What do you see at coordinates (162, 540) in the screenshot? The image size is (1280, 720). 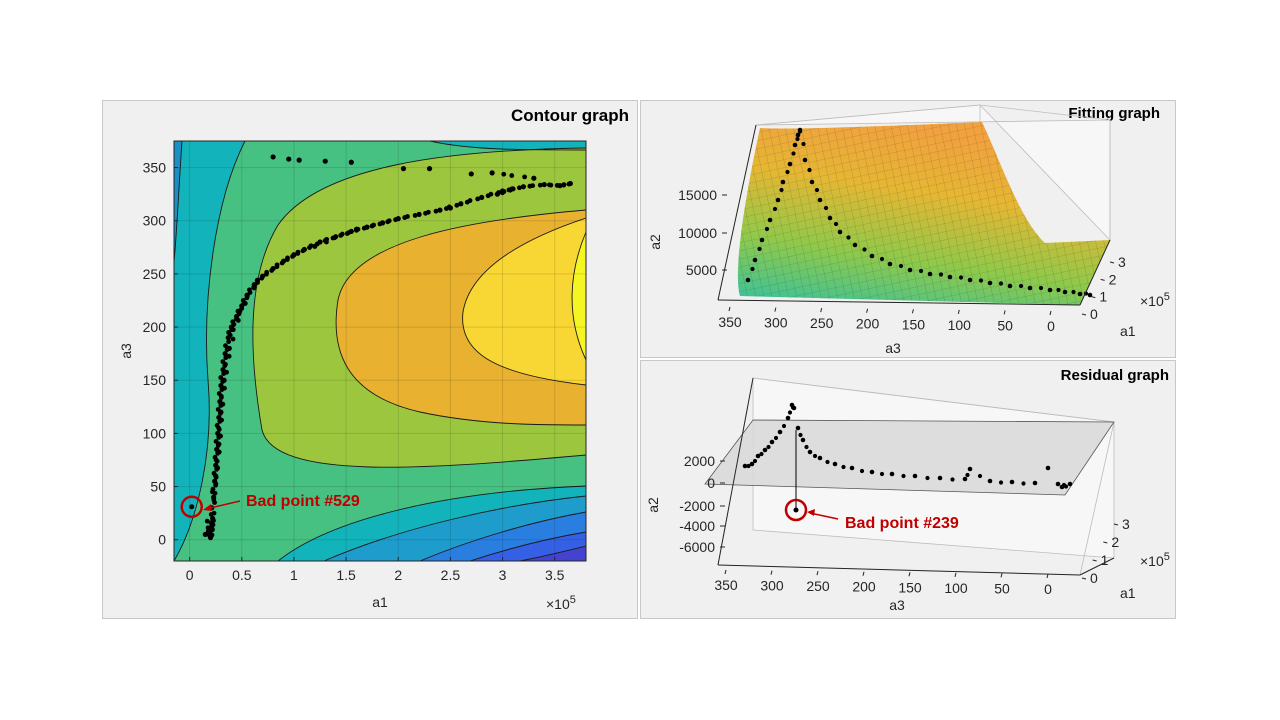 I see `contour-ytick-label: 0` at bounding box center [162, 540].